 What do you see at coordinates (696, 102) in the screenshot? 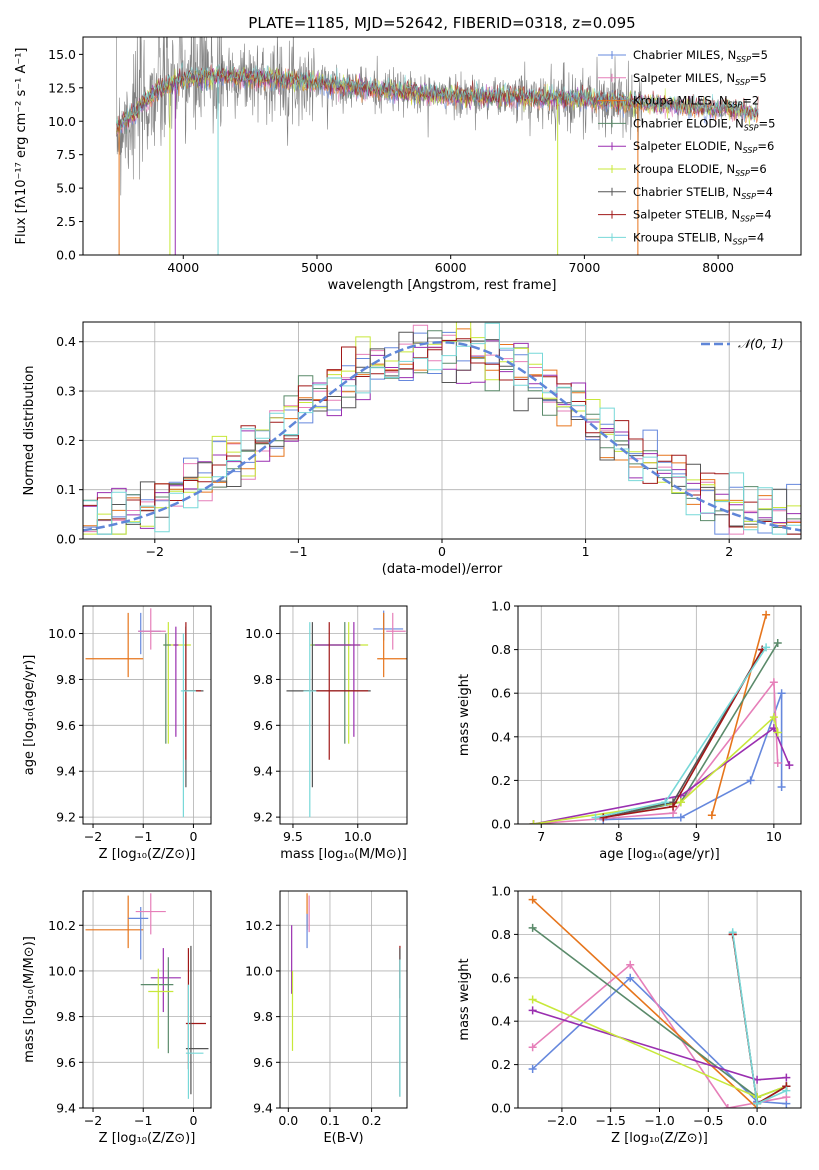
I see `legend-label: Kroupa MILES, NSSP=2` at bounding box center [696, 102].